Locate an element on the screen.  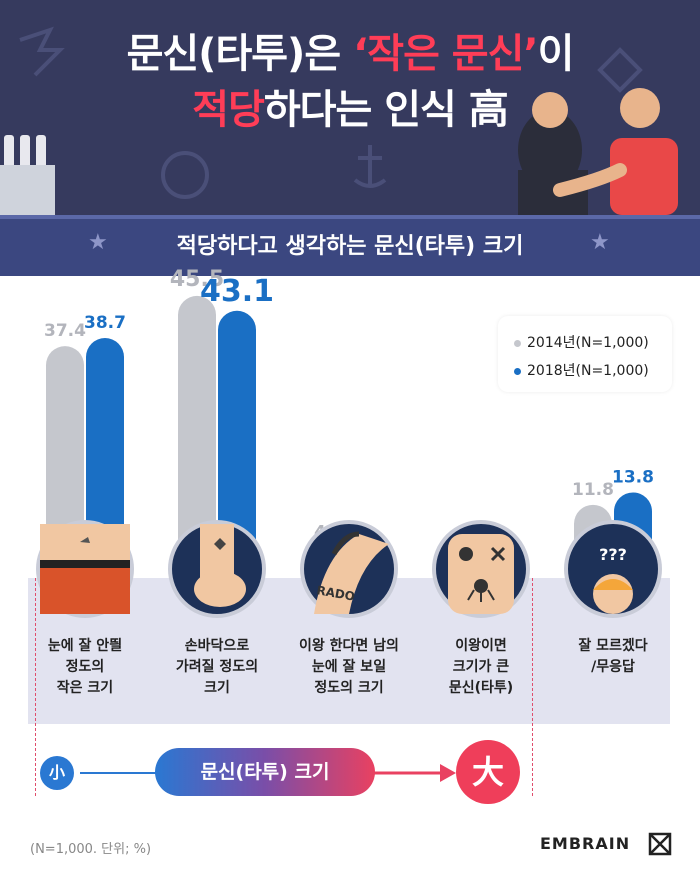
data-label-2014-4: 11.8 is located at coordinates (593, 490).